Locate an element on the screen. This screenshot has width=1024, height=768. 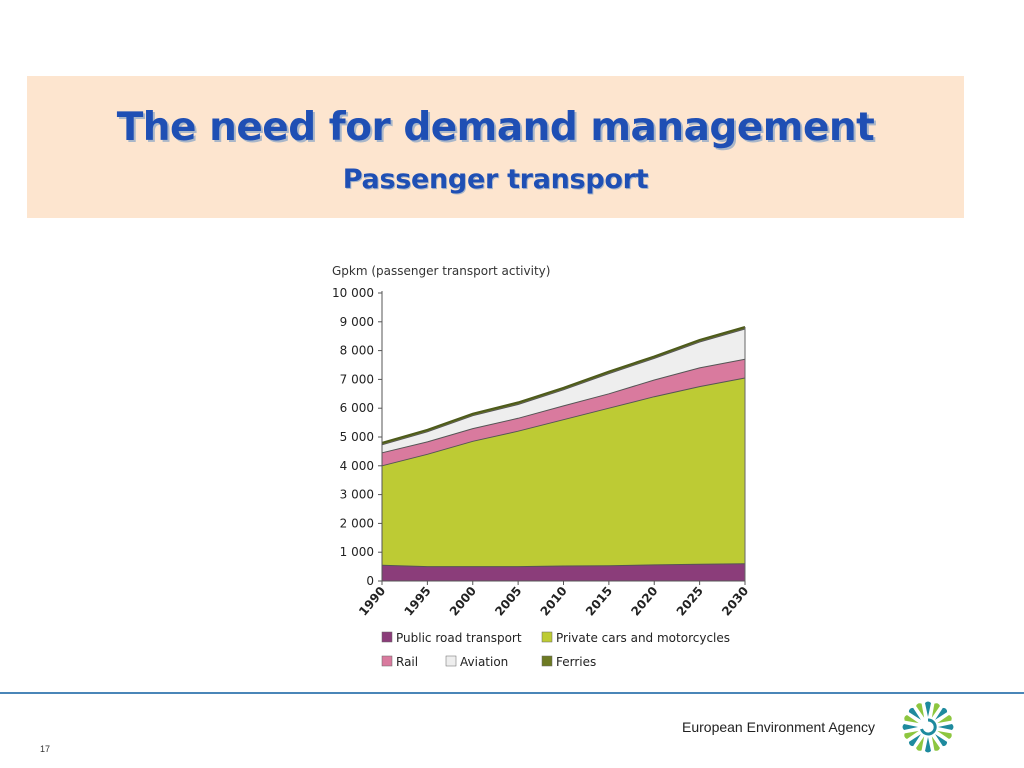
page-title: The need for demand management is located at coordinates (495, 127).